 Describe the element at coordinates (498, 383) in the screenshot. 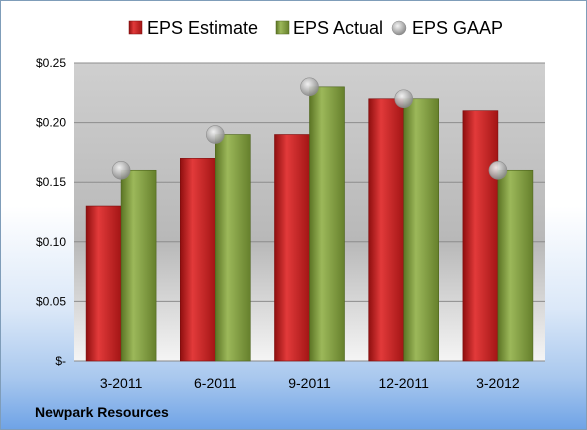

I see `x-category-label: 3-2012` at that location.